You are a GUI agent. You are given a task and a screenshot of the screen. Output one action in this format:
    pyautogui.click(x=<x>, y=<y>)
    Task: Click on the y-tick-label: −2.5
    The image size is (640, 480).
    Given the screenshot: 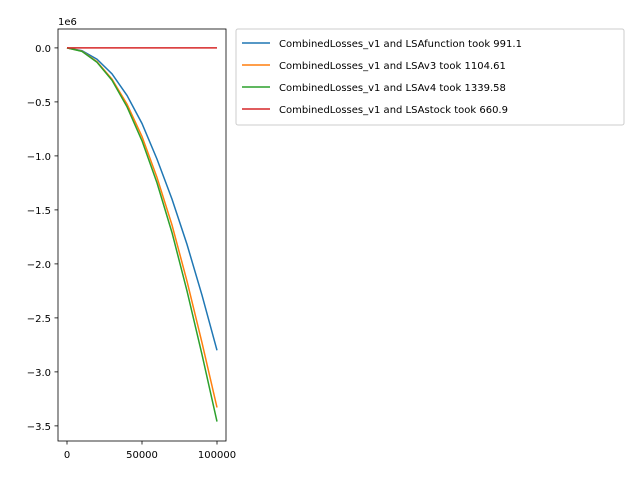 What is the action you would take?
    pyautogui.click(x=39, y=319)
    